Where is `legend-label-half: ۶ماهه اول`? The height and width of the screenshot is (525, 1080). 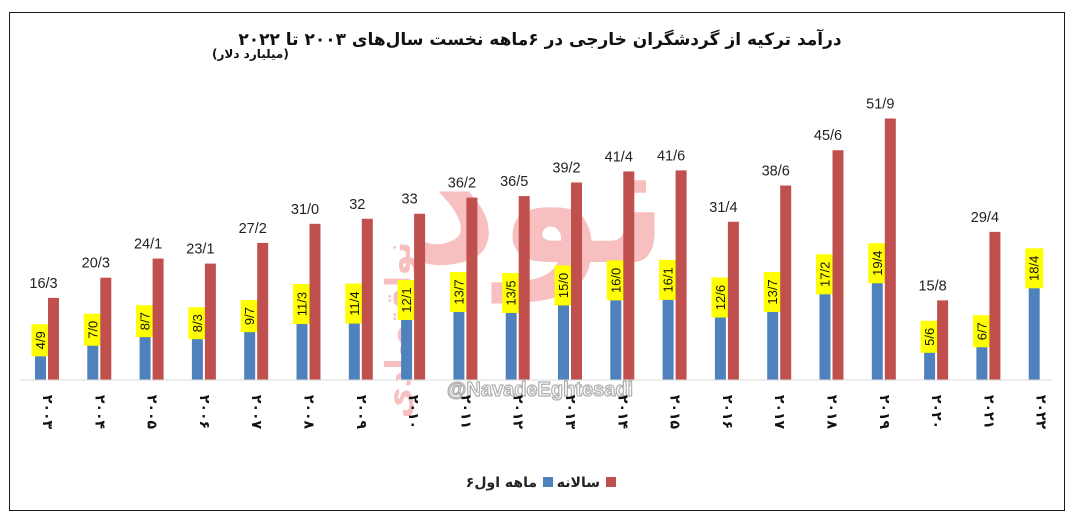 legend-label-half: ۶ماهه اول is located at coordinates (501, 483).